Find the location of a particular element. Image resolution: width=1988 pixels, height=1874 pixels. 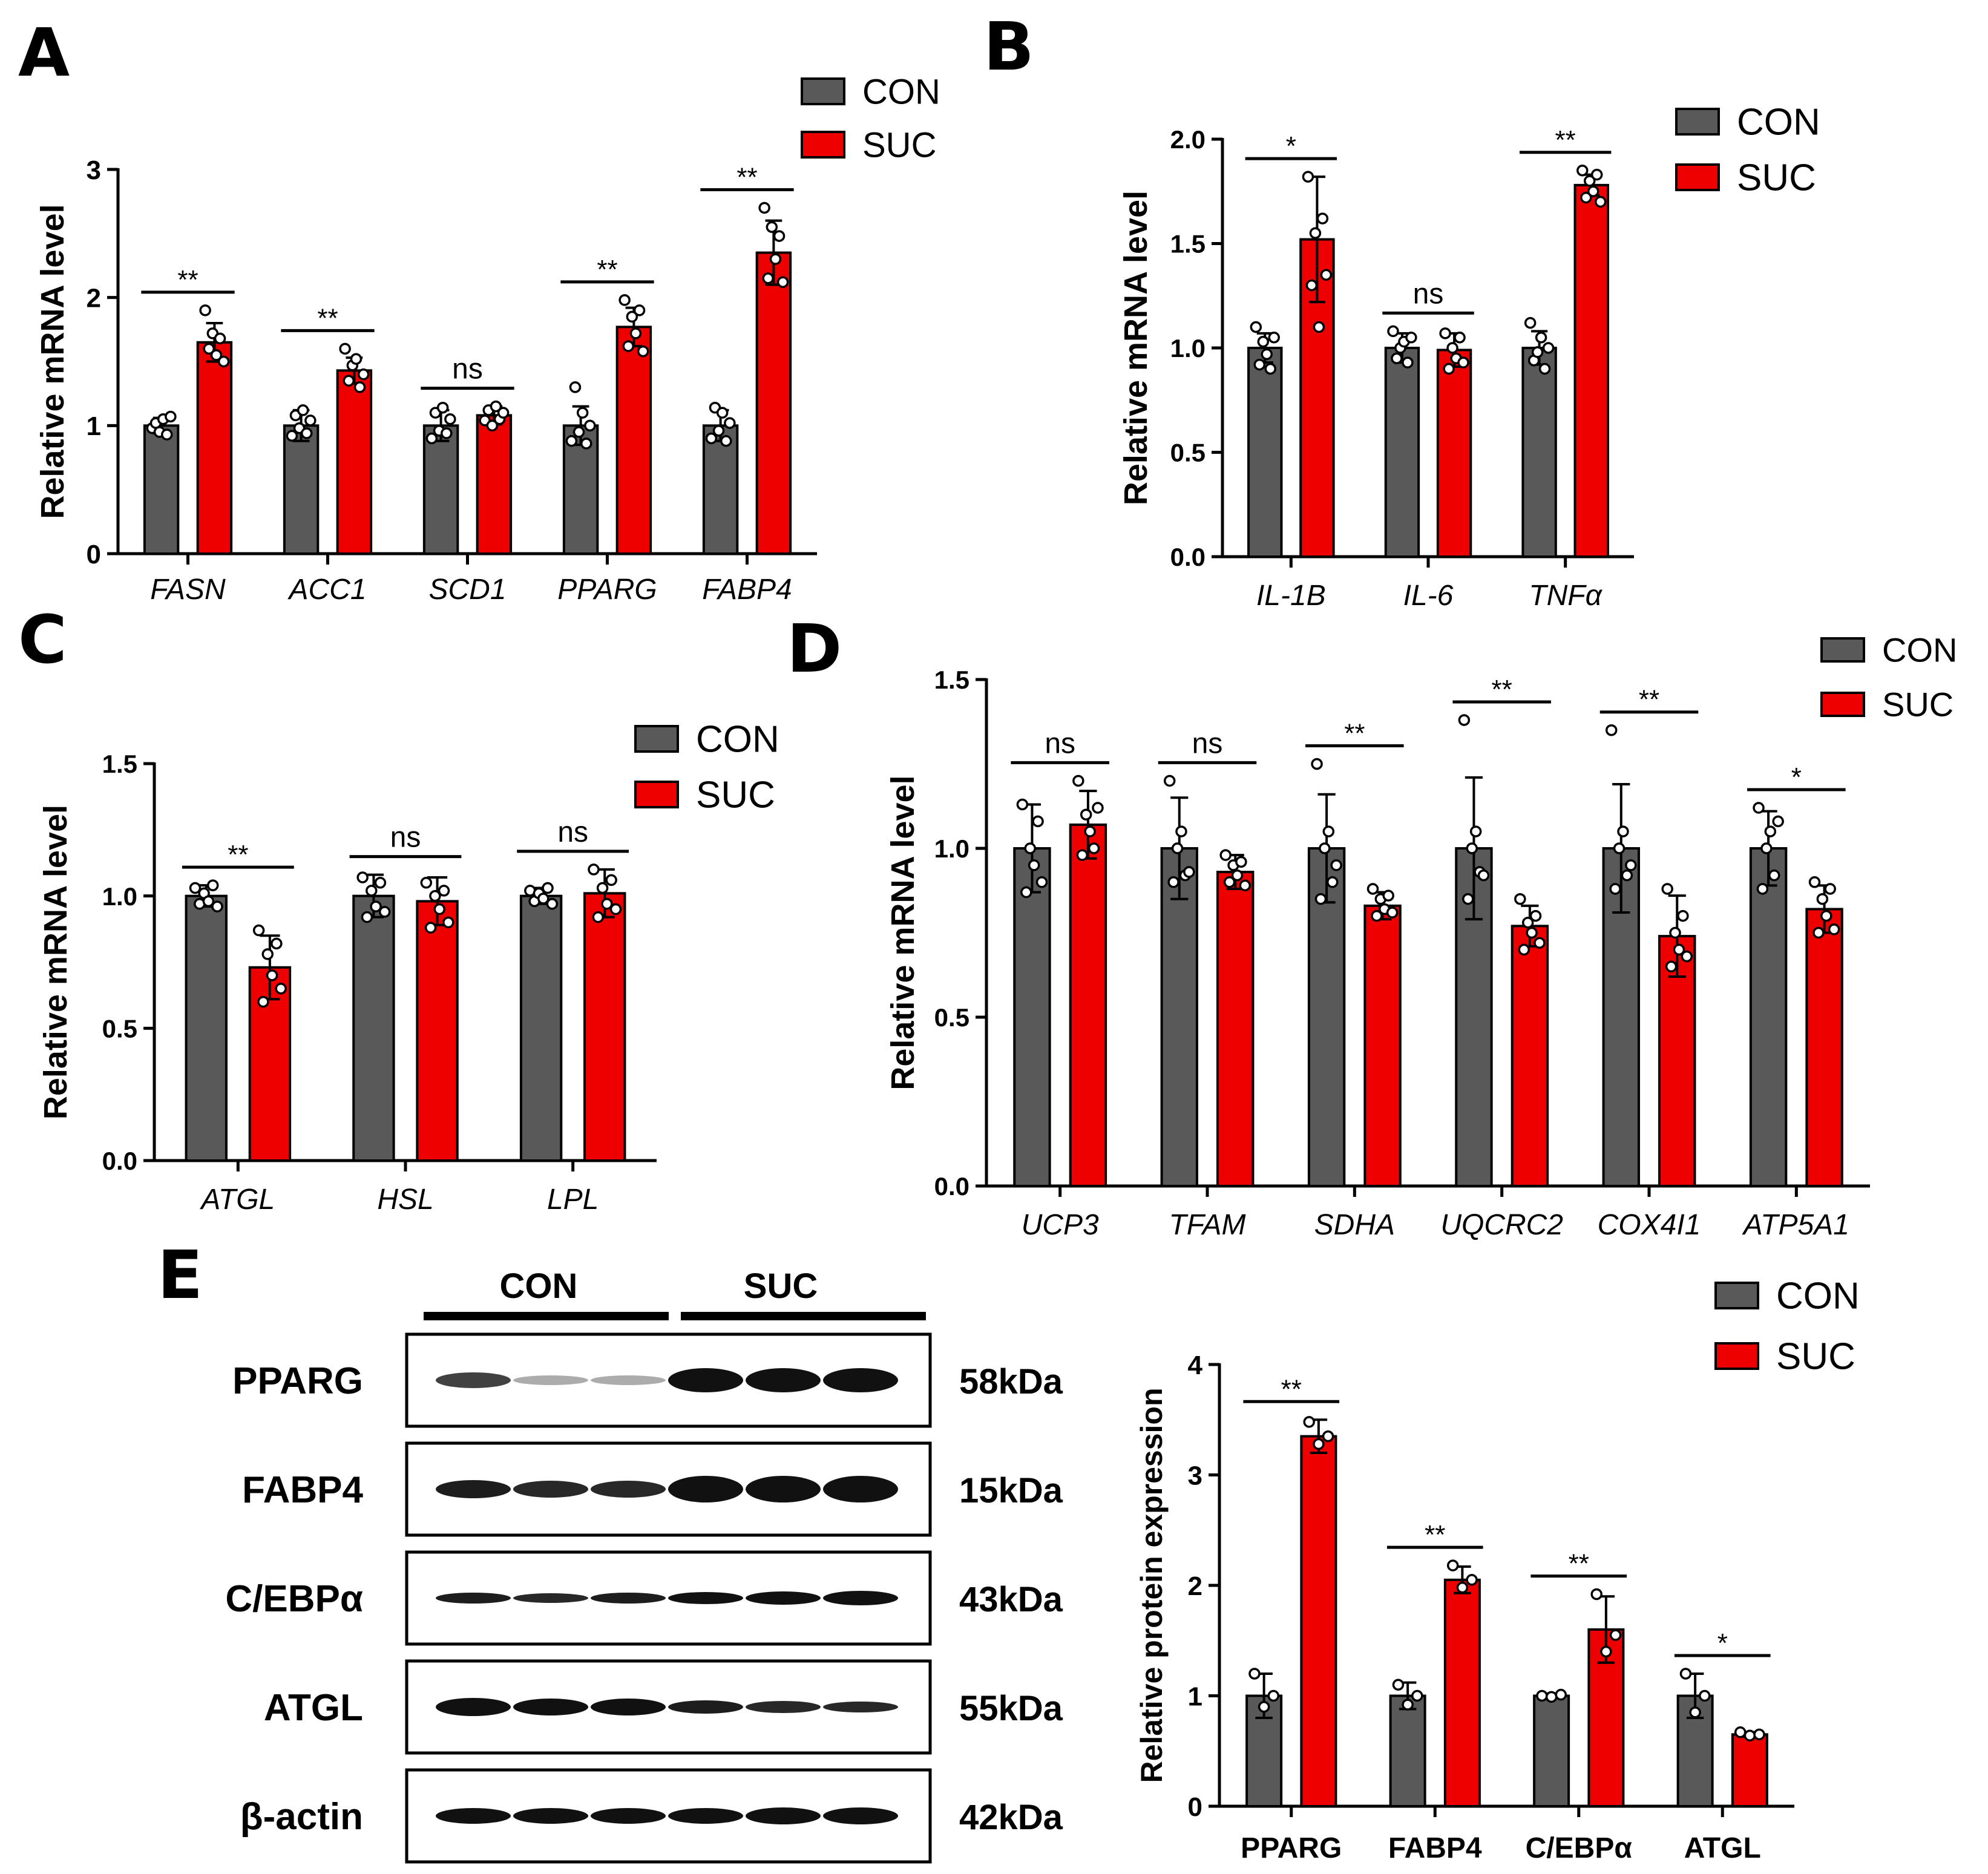

chartd-ytick-label: 0.0 is located at coordinates (952, 1187).